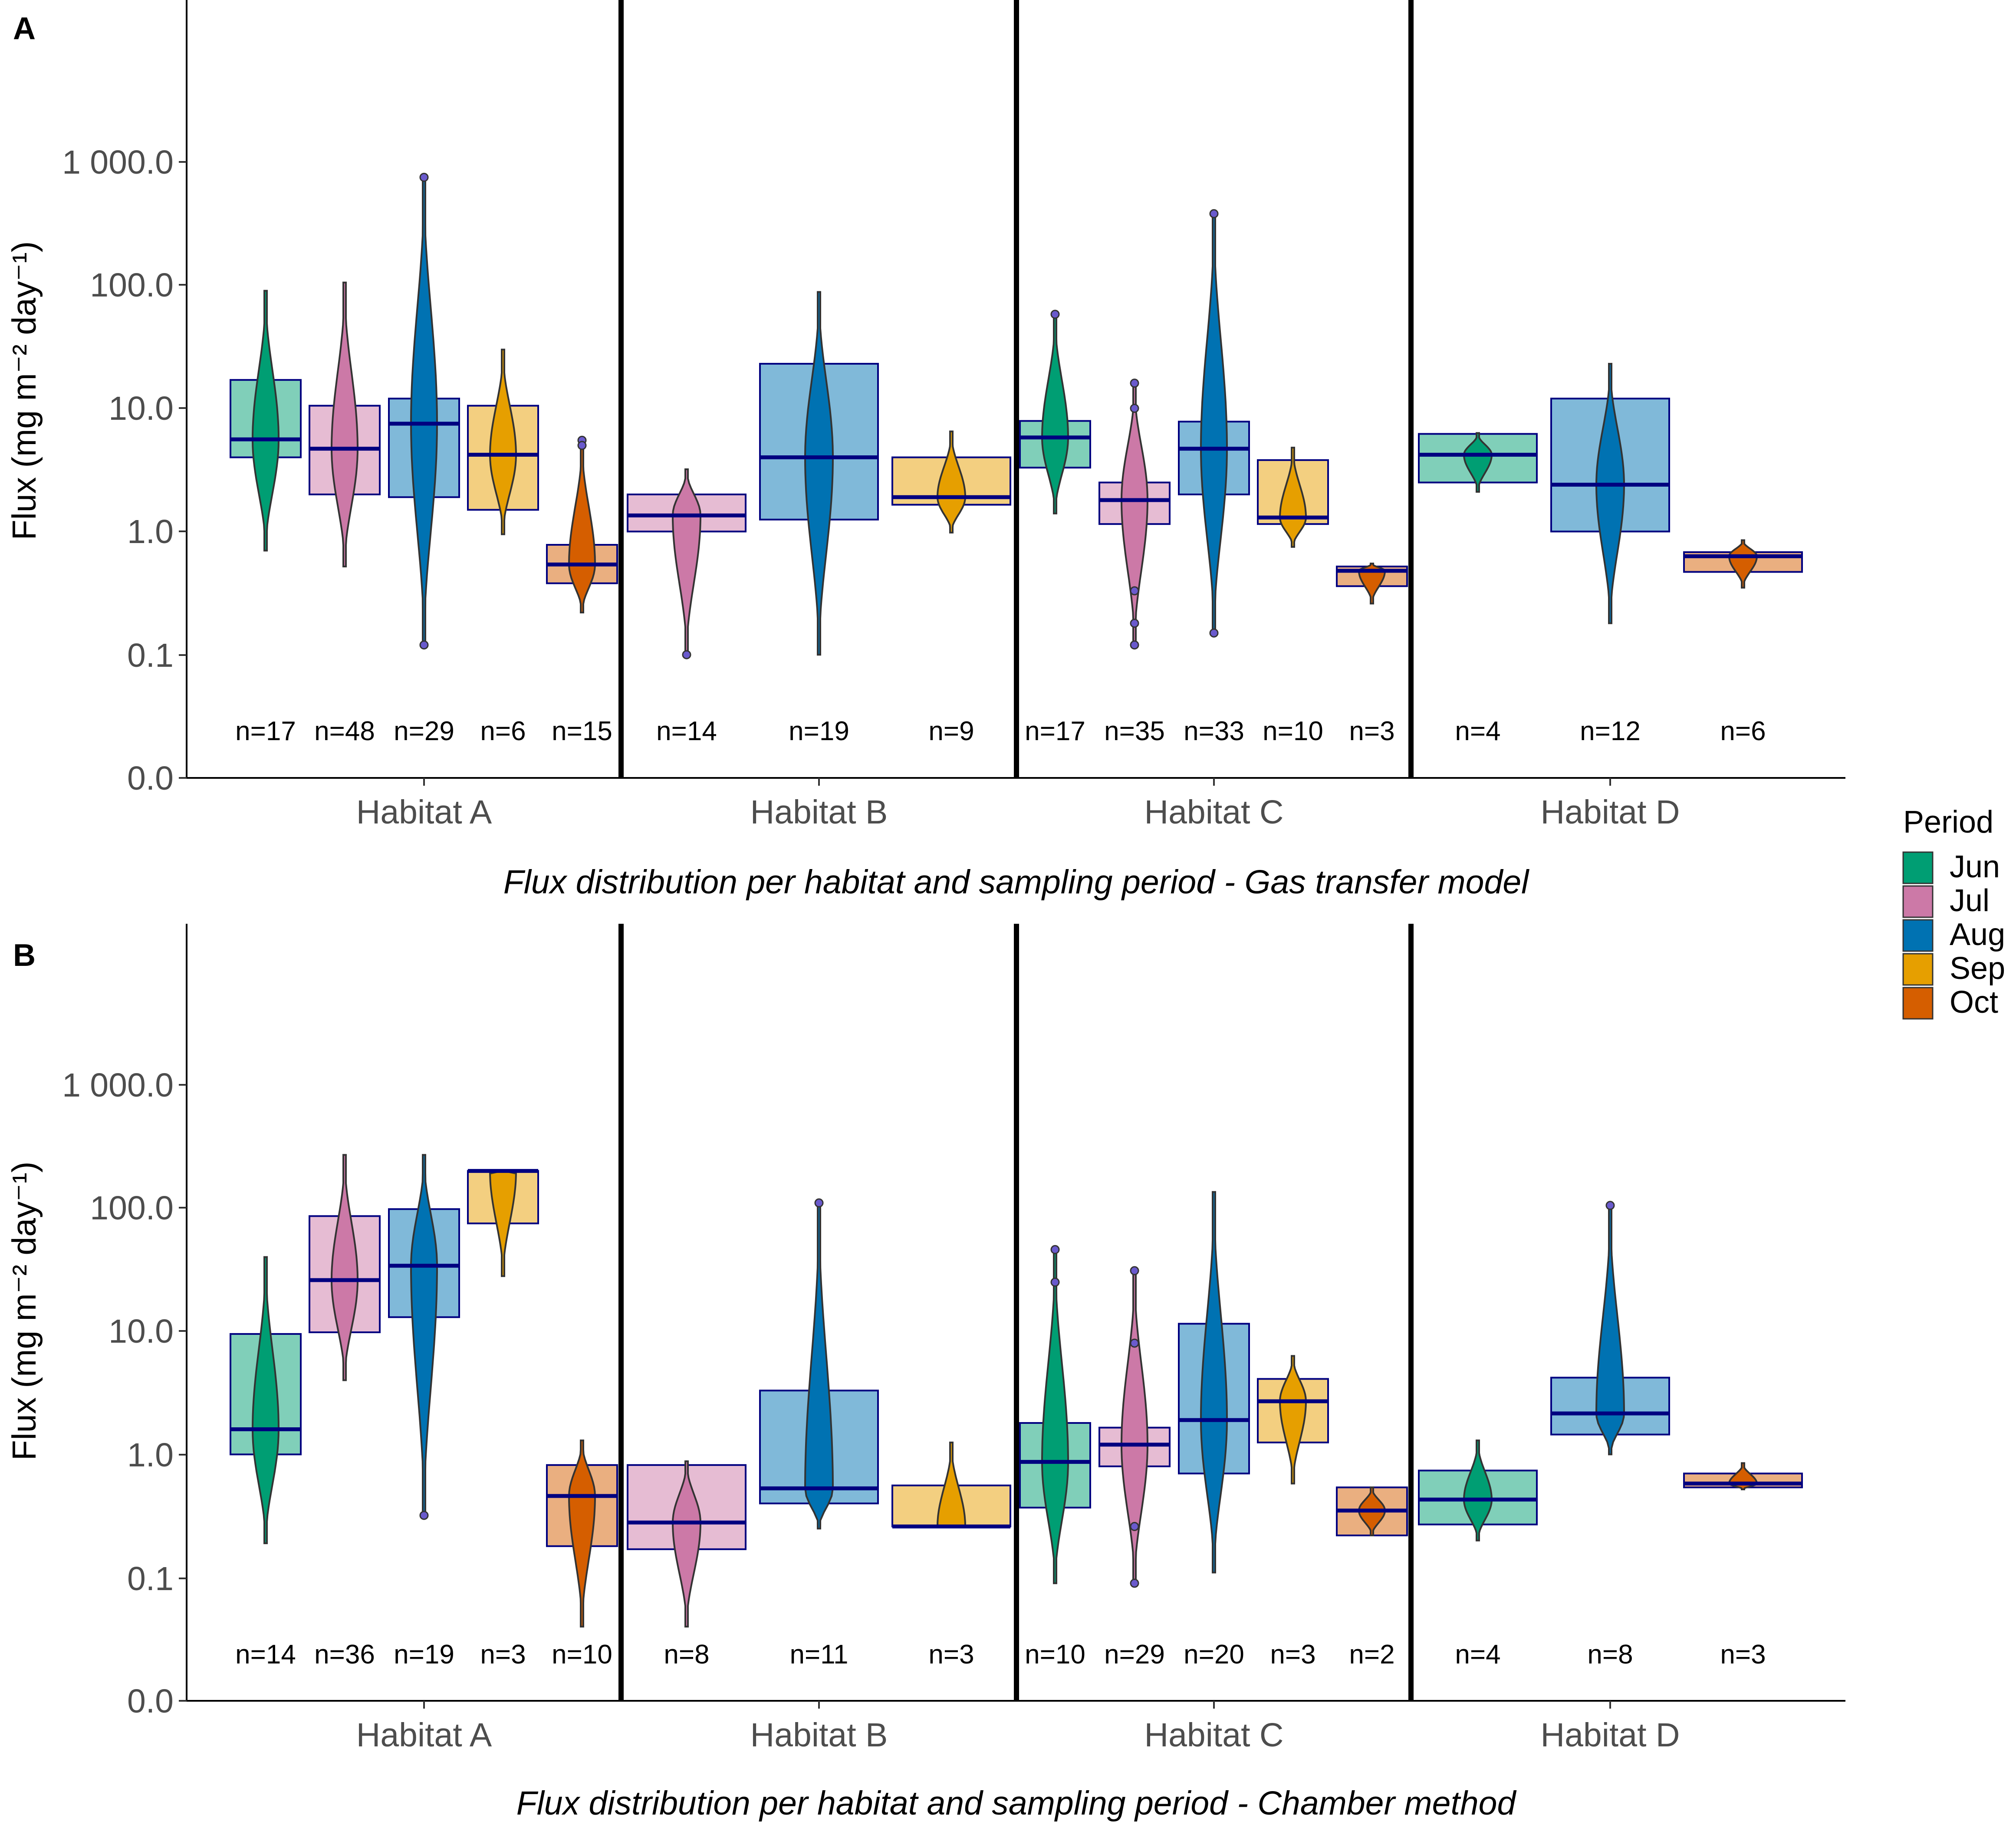 The width and height of the screenshot is (2016, 1828). What do you see at coordinates (1135, 731) in the screenshot?
I see `n-count-label: n=35` at bounding box center [1135, 731].